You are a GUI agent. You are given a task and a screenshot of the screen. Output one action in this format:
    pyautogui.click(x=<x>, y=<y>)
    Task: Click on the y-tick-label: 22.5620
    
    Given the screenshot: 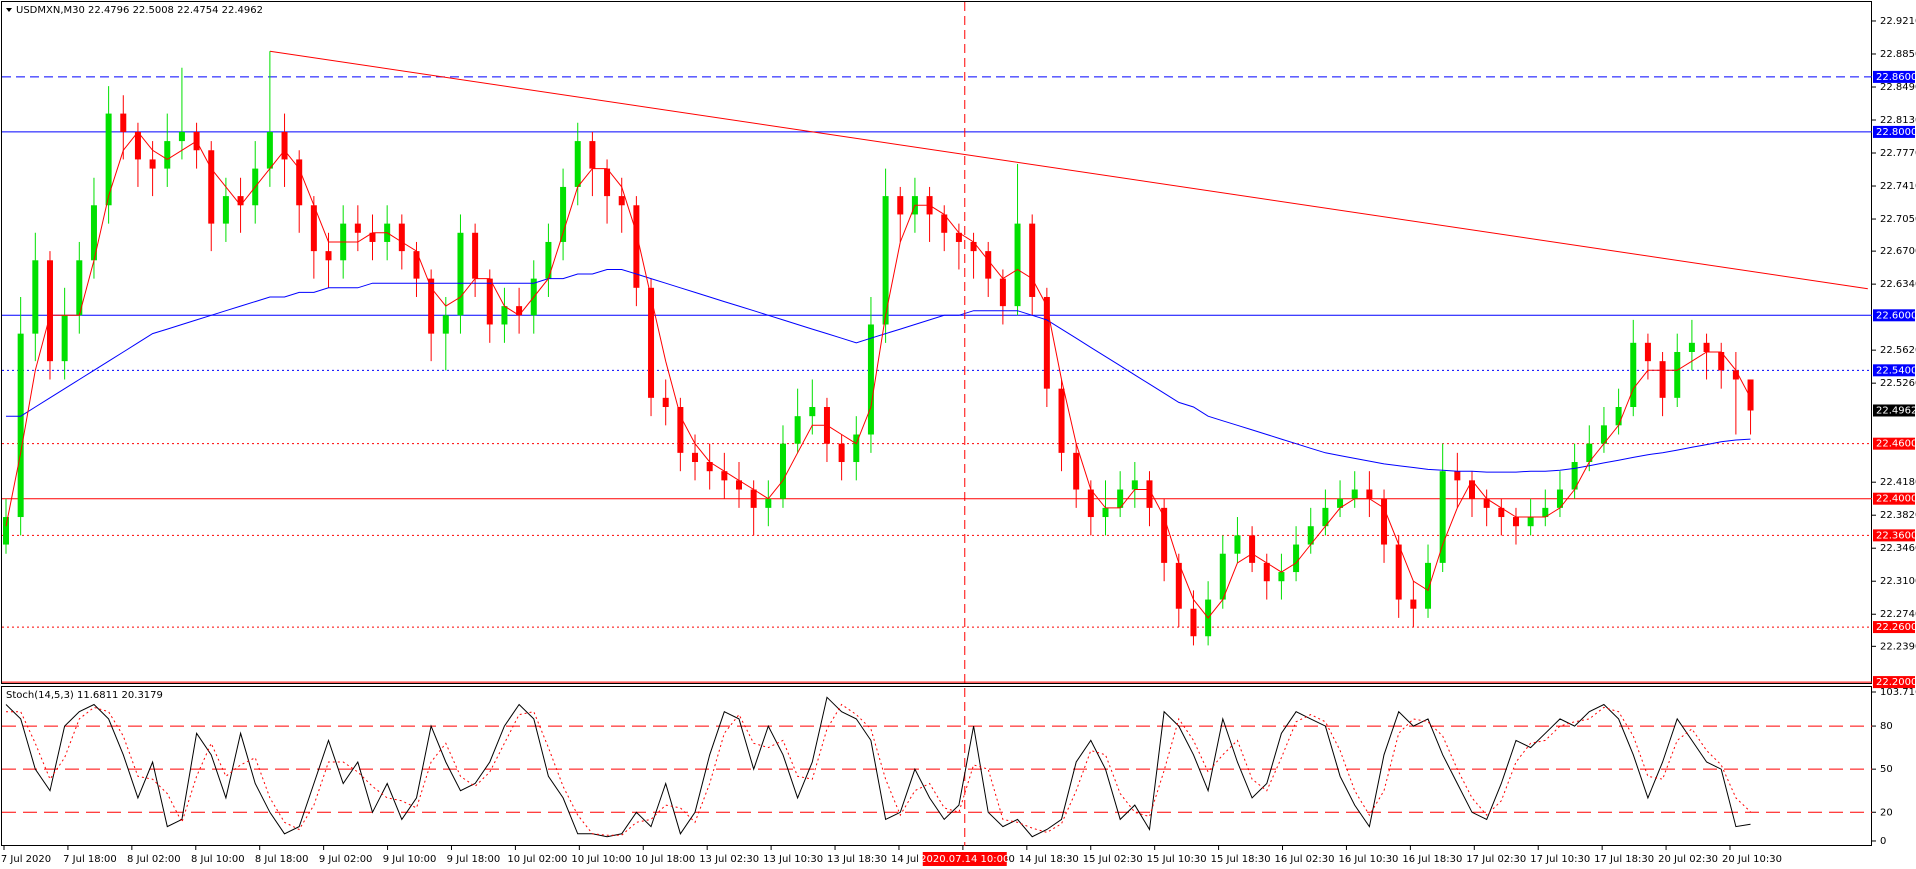 What is the action you would take?
    pyautogui.click(x=1898, y=350)
    